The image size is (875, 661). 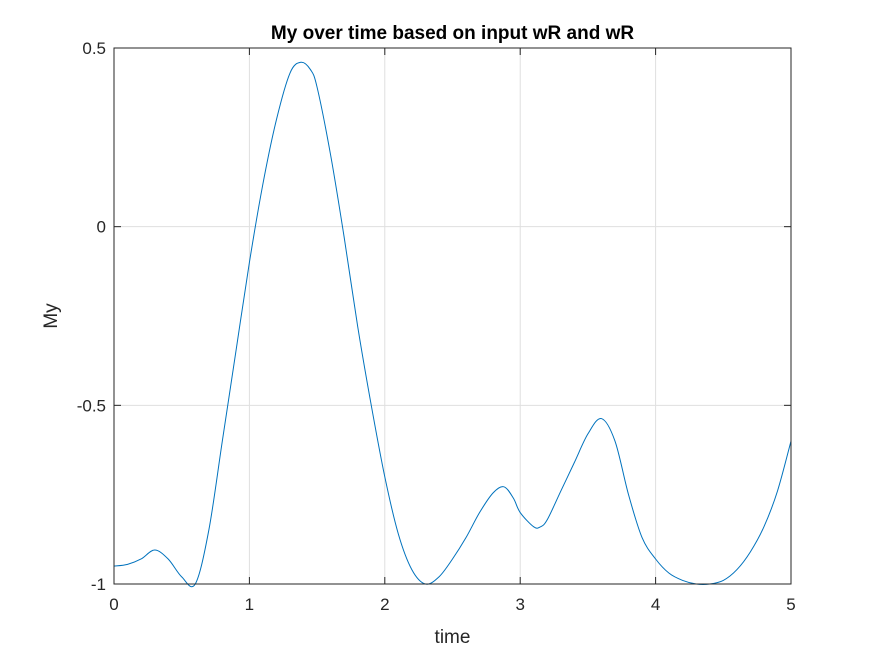 I want to click on x-tick-label: 5, so click(x=790, y=604).